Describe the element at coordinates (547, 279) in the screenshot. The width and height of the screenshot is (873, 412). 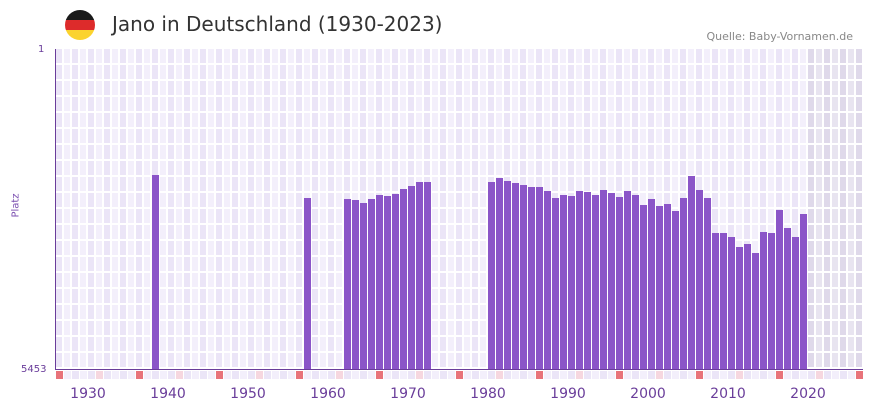
I see `bar-1989` at that location.